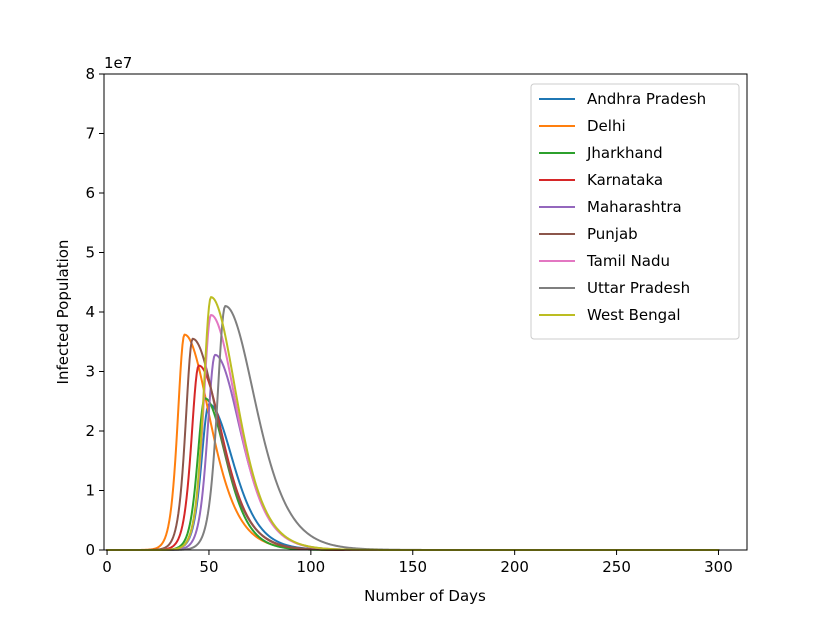 The image size is (830, 618). Describe the element at coordinates (412, 567) in the screenshot. I see `x-tick-label: 150` at that location.